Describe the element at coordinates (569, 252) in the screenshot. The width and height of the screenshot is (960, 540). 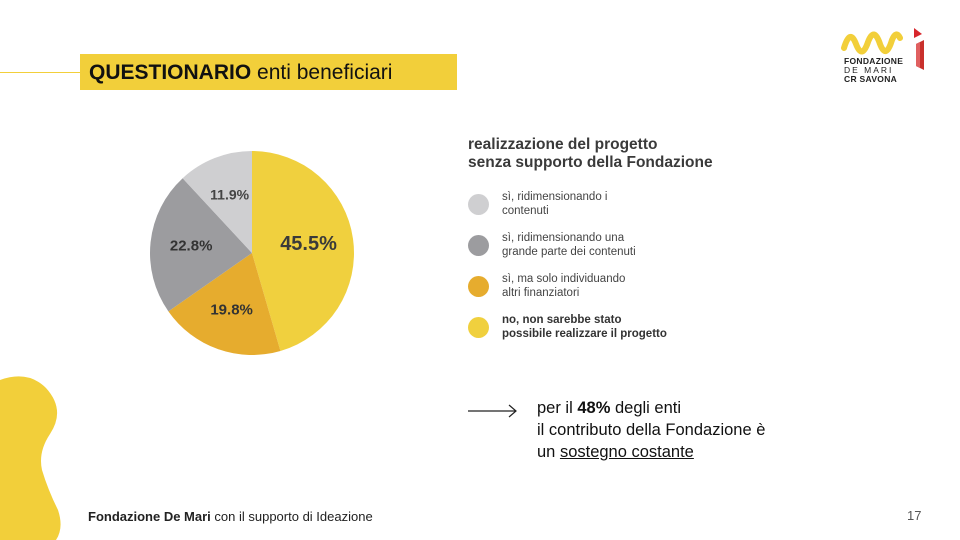
I see `legend-label-line: grande parte dei contenuti` at that location.